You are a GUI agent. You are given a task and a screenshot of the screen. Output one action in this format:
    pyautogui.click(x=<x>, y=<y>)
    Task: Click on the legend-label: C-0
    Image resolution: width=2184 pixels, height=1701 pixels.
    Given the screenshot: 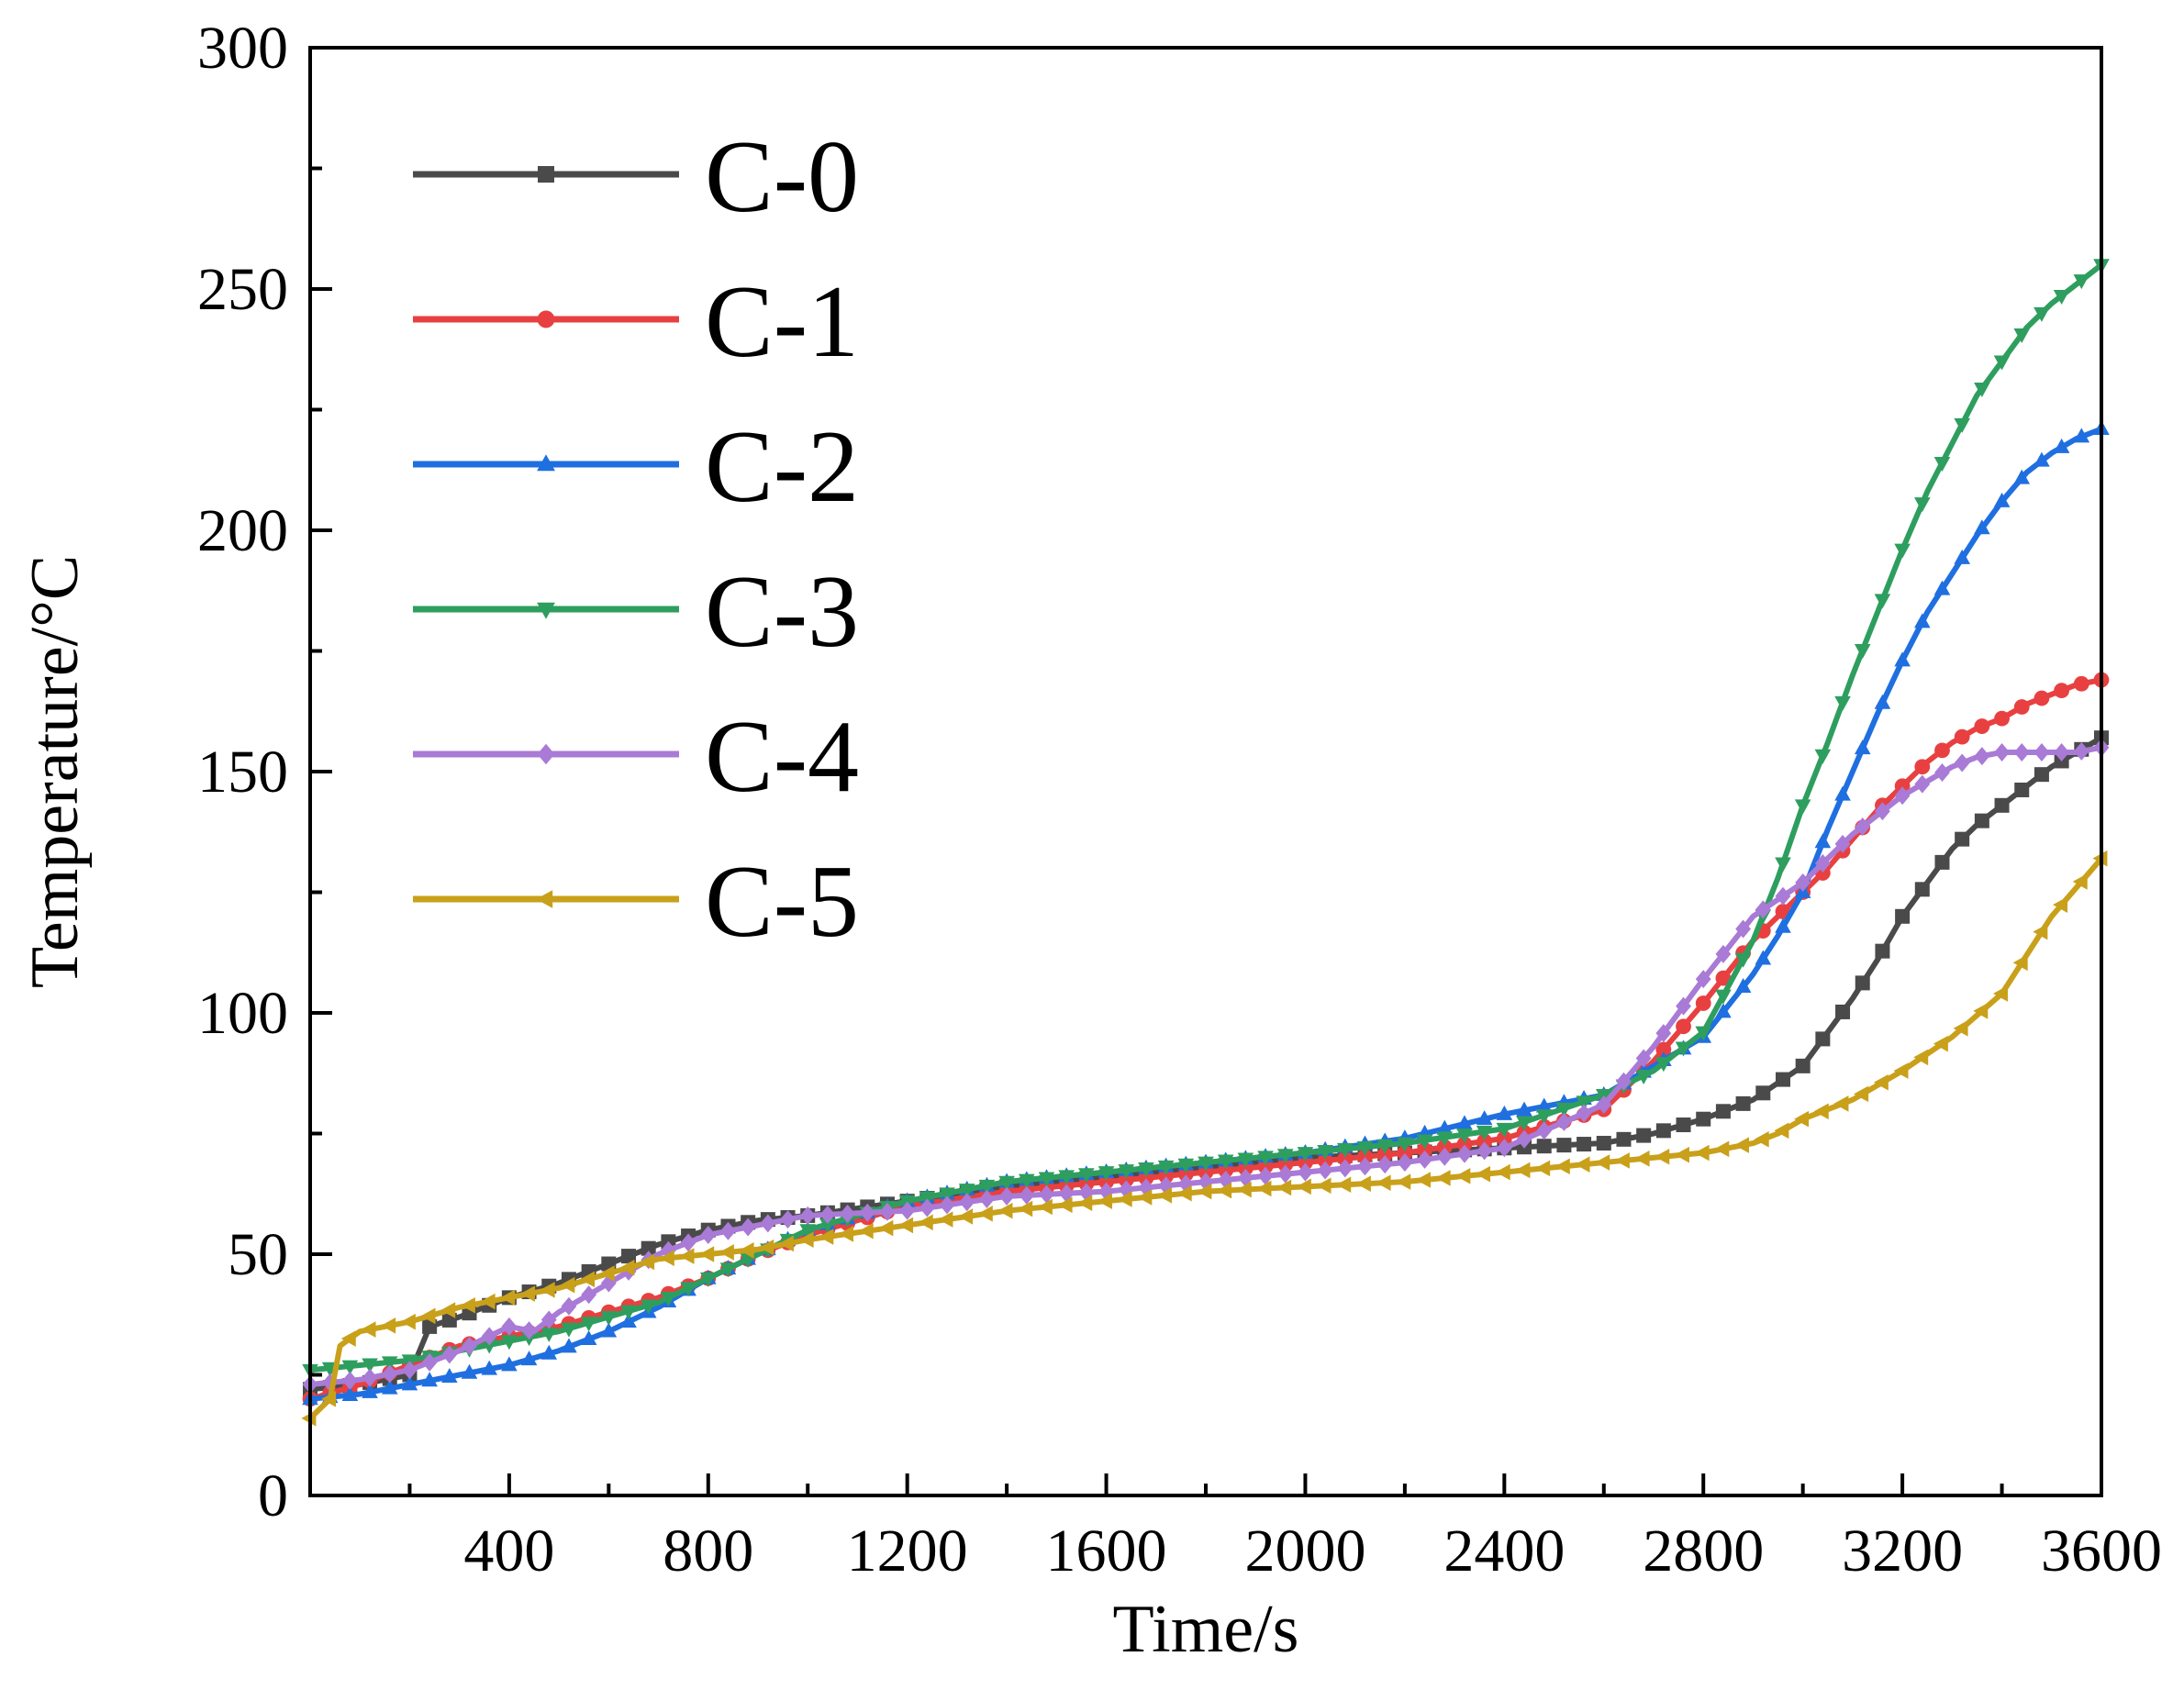 What is the action you would take?
    pyautogui.click(x=782, y=177)
    